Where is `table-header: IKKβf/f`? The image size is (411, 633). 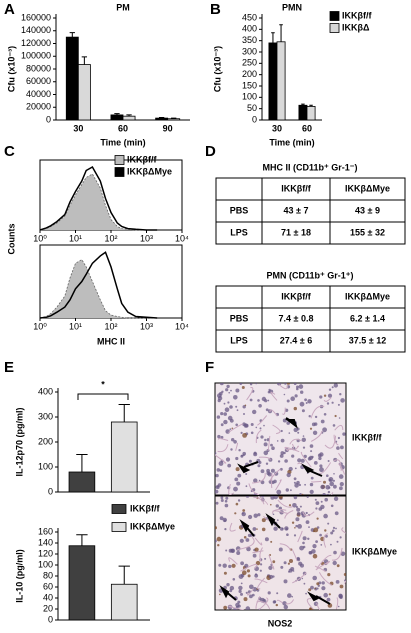 table-header: IKKβf/f is located at coordinates (296, 188).